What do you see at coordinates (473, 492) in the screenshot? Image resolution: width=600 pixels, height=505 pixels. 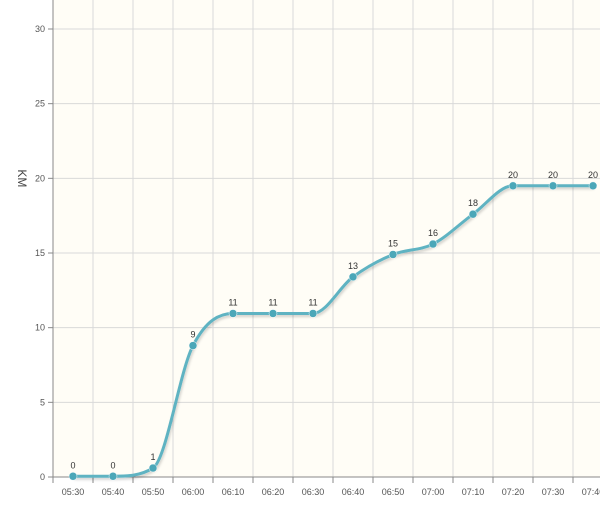 I see `x-tick-label: 07:10` at bounding box center [473, 492].